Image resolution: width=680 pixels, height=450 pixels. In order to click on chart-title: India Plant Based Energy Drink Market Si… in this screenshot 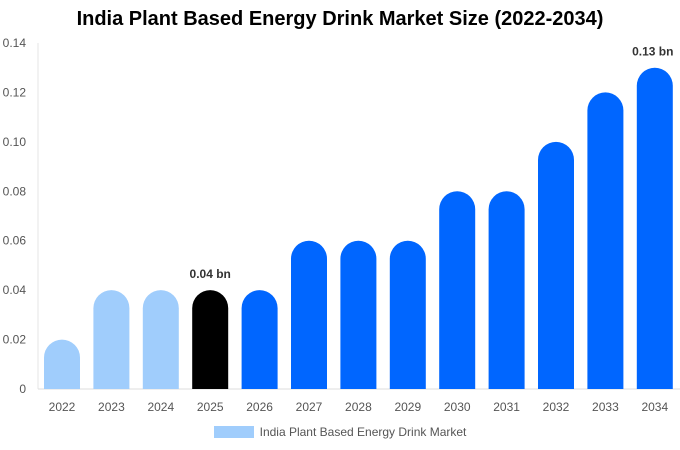, I will do `click(340, 19)`.